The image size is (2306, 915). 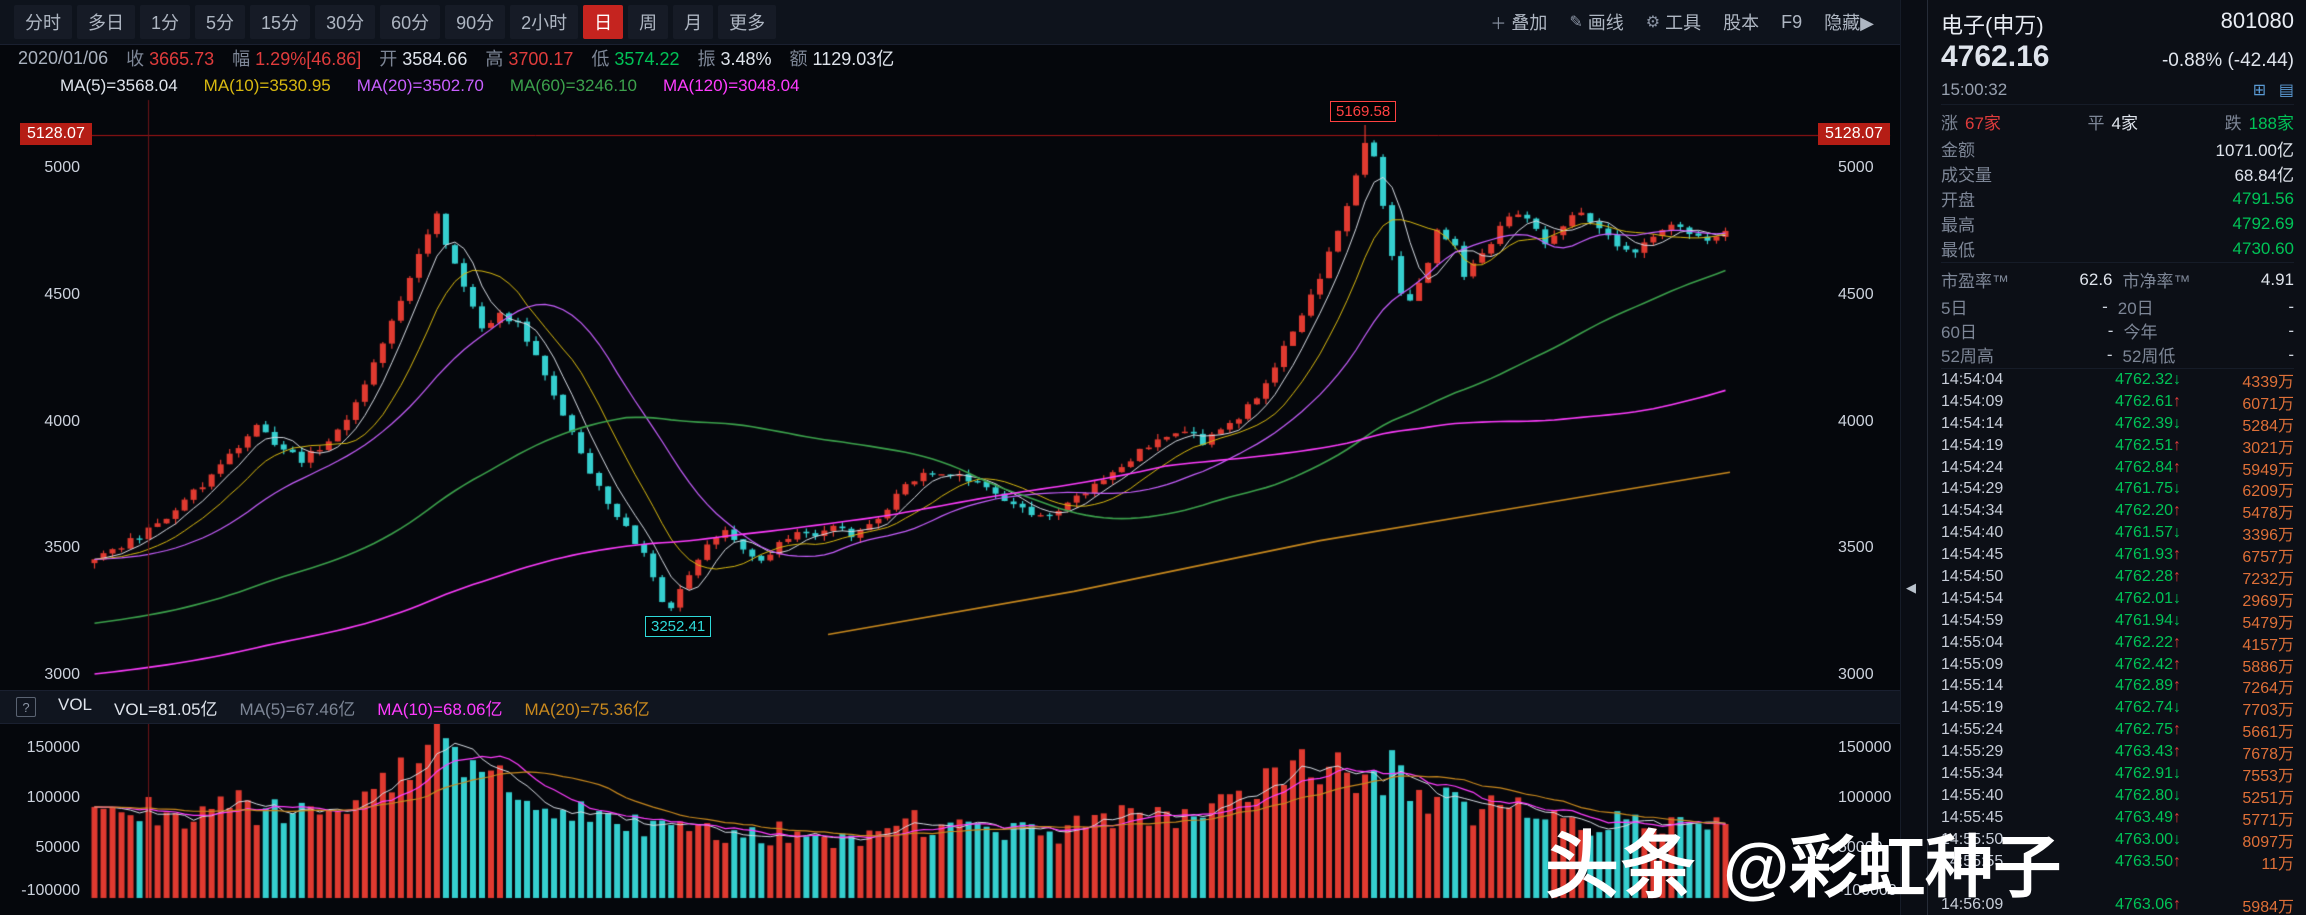 What do you see at coordinates (2117, 248) in the screenshot?
I see `stat-row-最低: 最低 4730.60` at bounding box center [2117, 248].